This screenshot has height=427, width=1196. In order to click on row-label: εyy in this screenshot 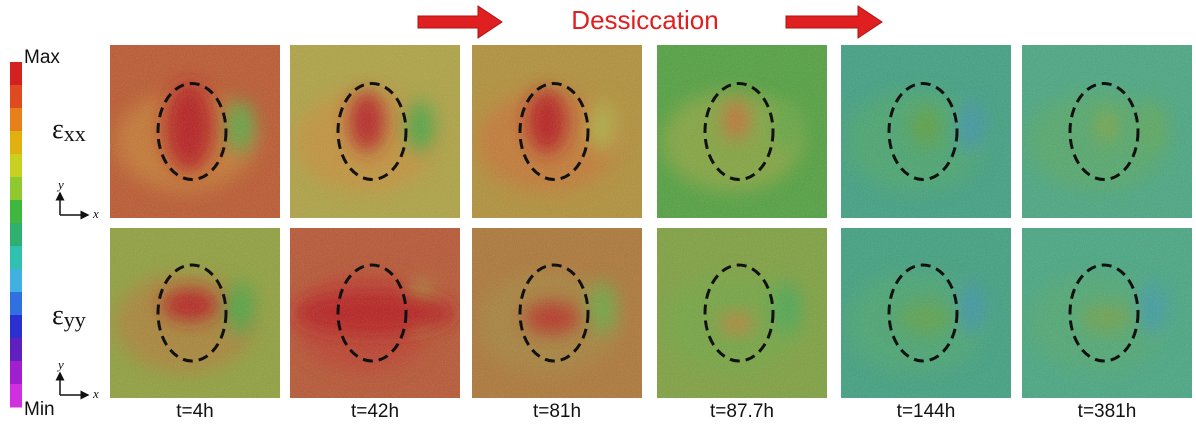, I will do `click(69, 316)`.